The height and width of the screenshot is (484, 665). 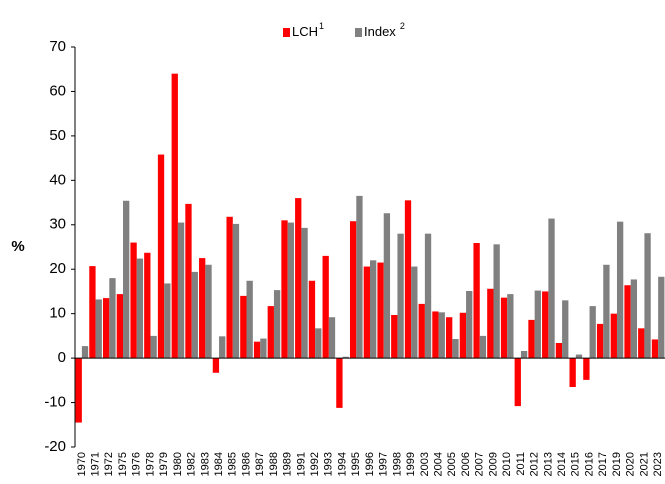 What do you see at coordinates (192, 464) in the screenshot?
I see `x-tick-label: 1982` at bounding box center [192, 464].